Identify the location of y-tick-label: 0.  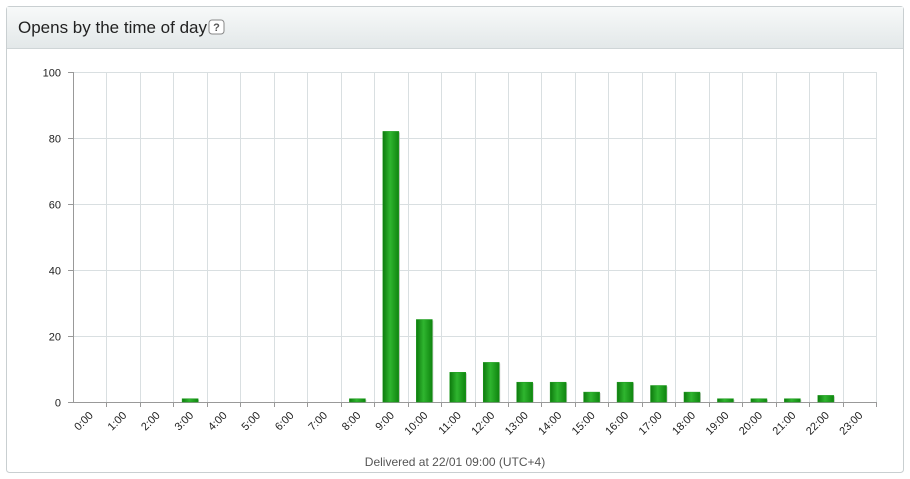
(58, 404).